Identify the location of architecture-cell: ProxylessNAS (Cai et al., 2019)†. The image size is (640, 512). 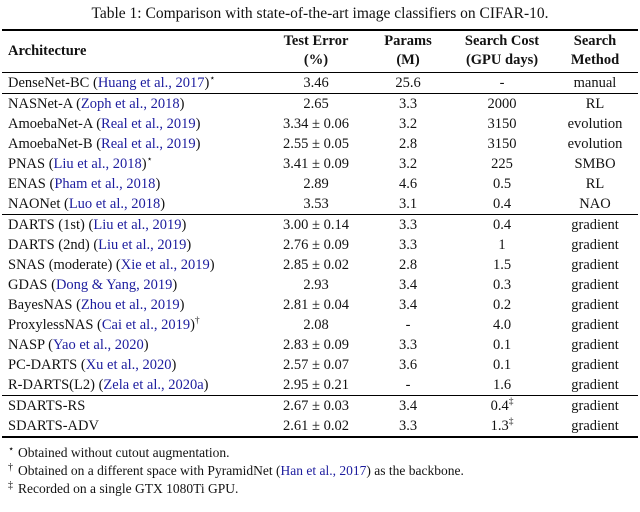
(135, 325).